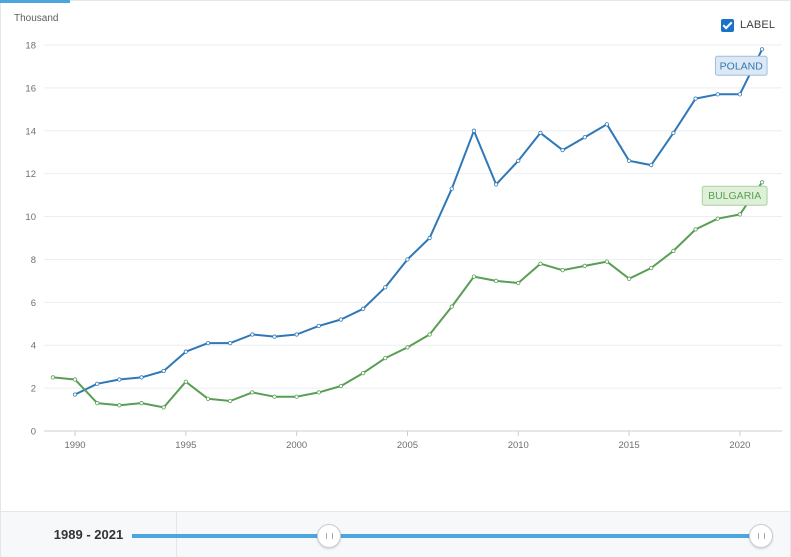 The width and height of the screenshot is (791, 557). Describe the element at coordinates (629, 445) in the screenshot. I see `x-tick-label-2015: 2015` at that location.